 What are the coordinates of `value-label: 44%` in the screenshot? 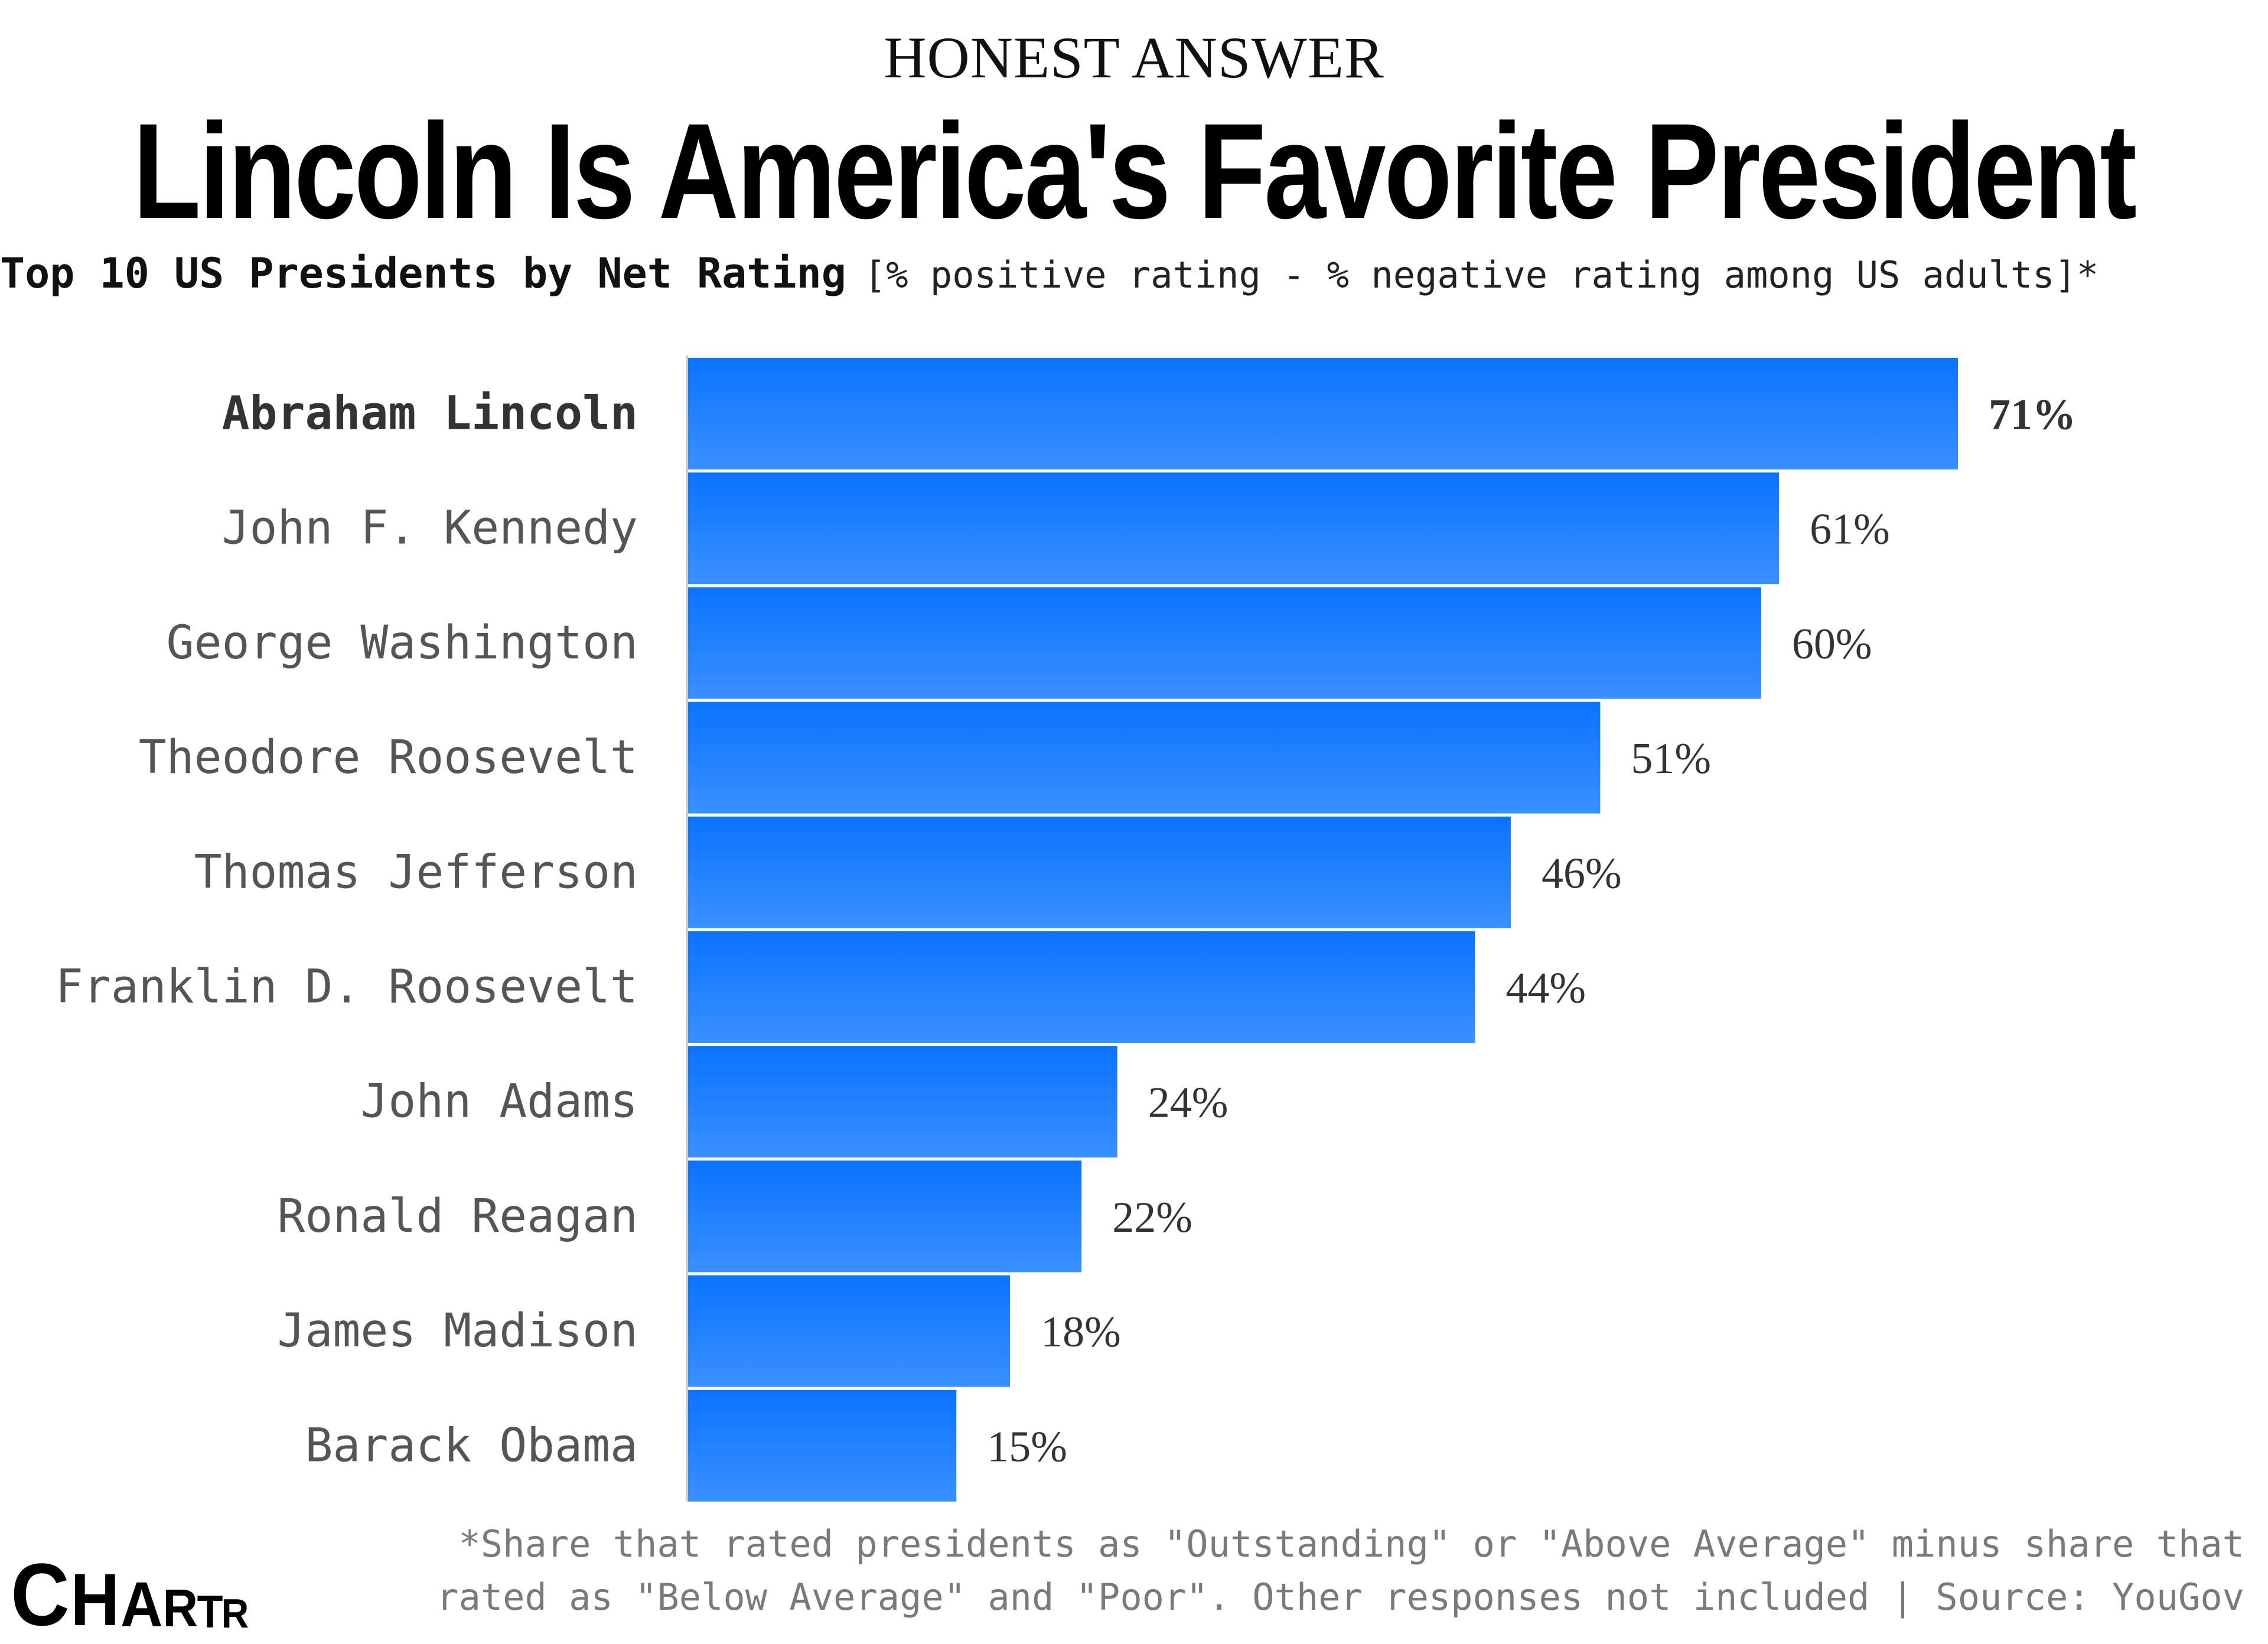 It's located at (1546, 988).